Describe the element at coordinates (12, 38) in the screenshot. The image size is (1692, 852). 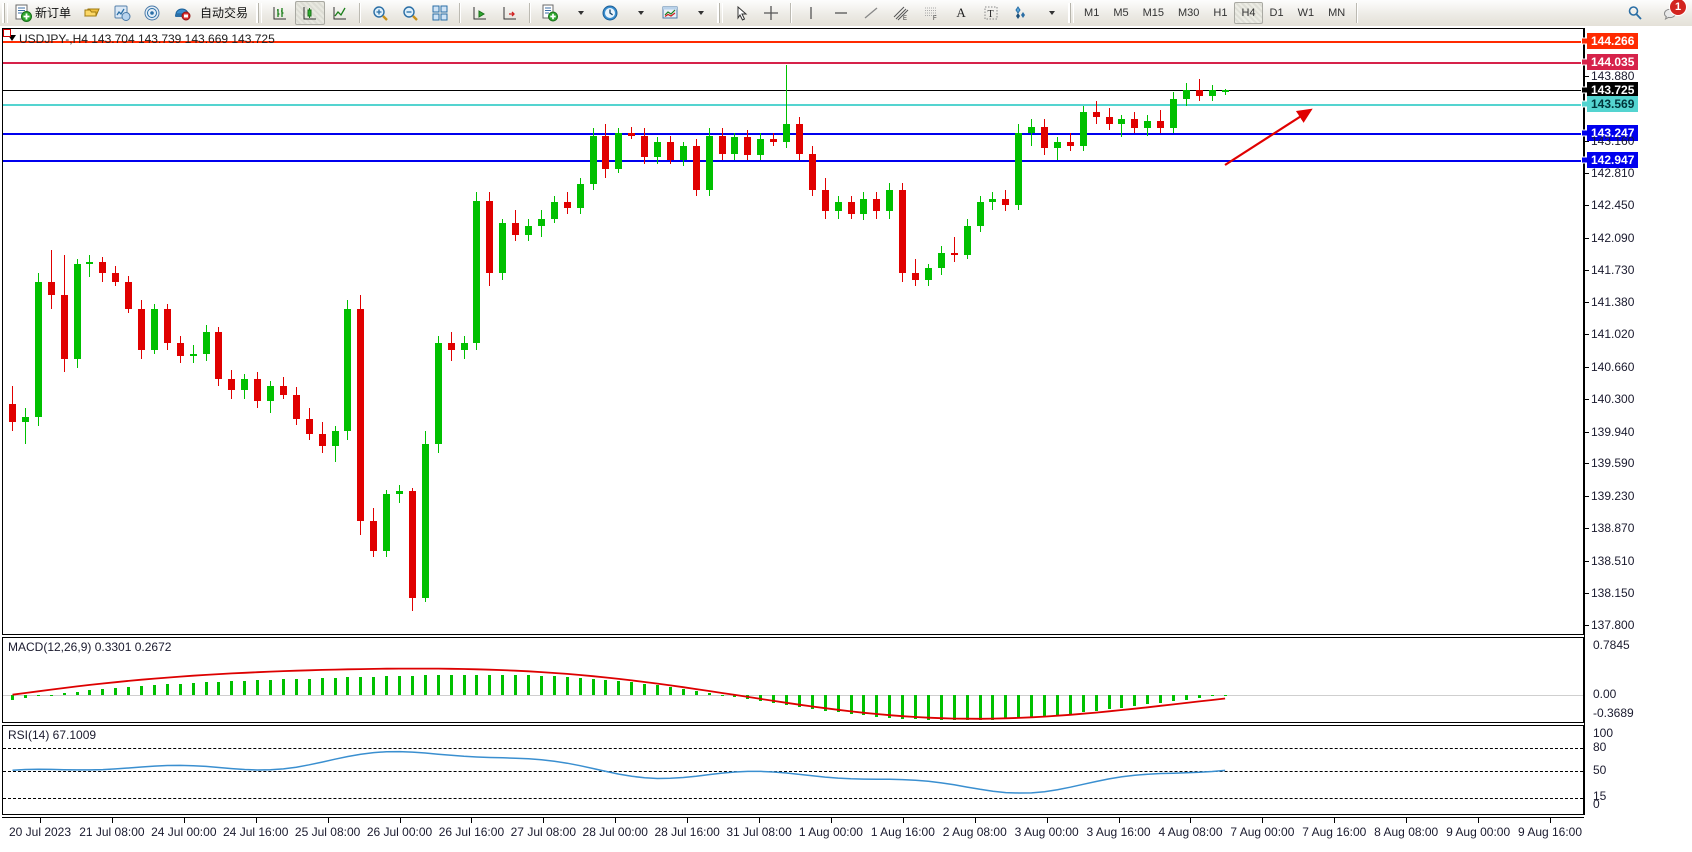
I see `symbol-collapse-arrow-icon` at that location.